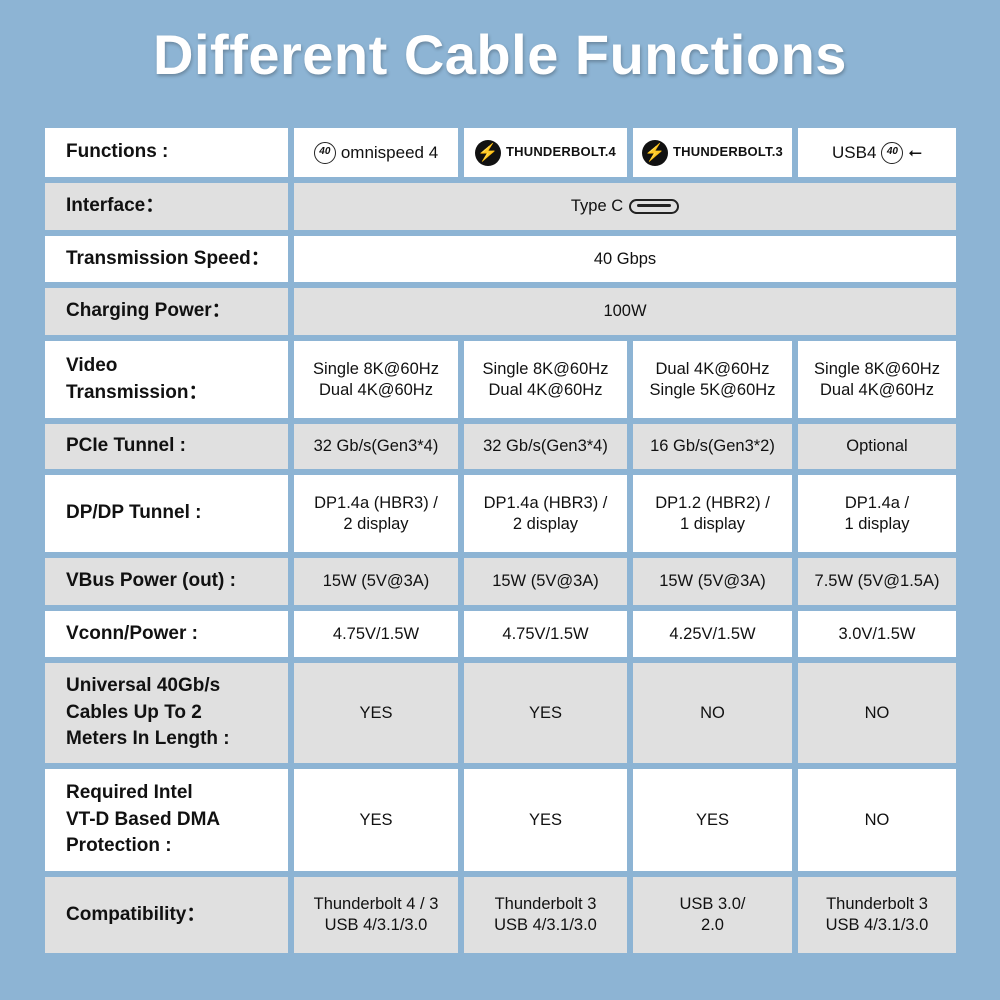  I want to click on row-label-compatibility: Compatibility：, so click(166, 915).